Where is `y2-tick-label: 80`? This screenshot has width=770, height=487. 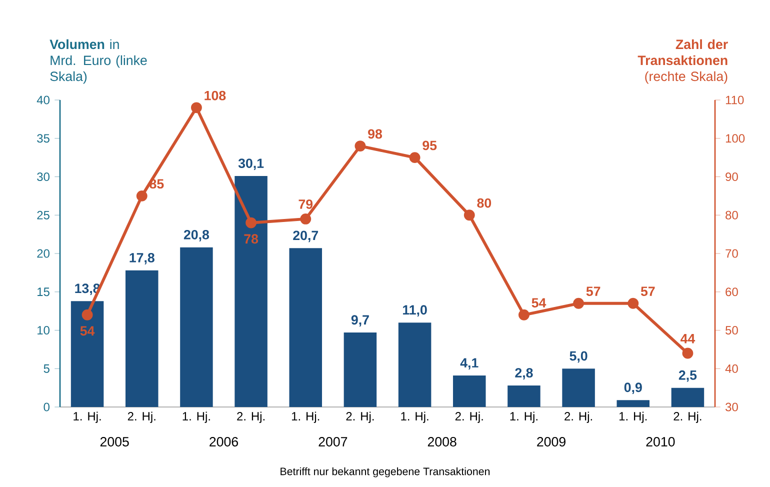
y2-tick-label: 80 is located at coordinates (732, 215).